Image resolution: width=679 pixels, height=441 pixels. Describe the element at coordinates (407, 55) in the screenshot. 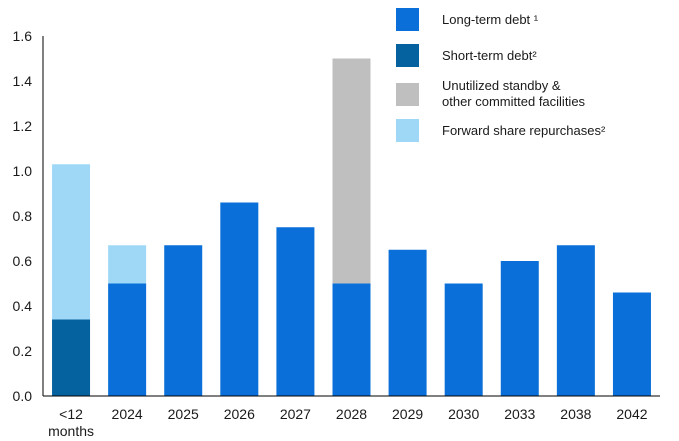

I see `legend-swatch-short-term-debt` at that location.